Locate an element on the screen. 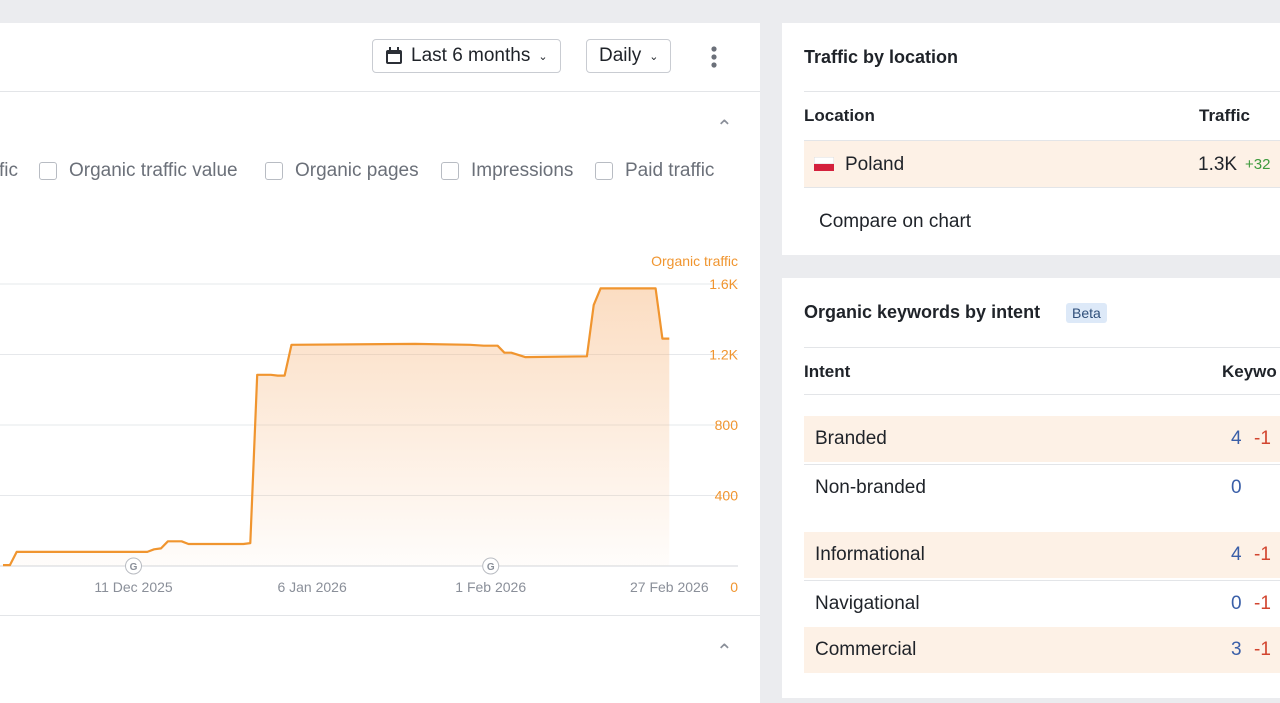 This screenshot has height=703, width=1280. column-header: Traffic is located at coordinates (1225, 115).